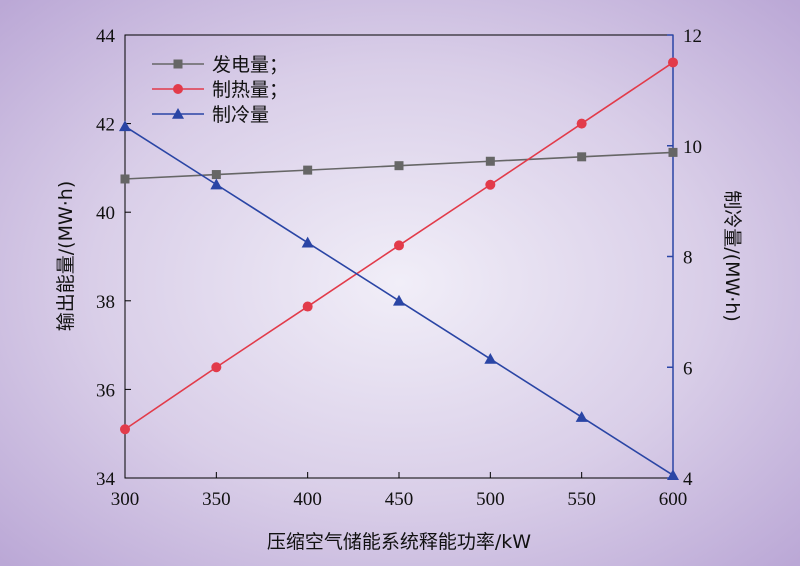  I want to click on x-axis: 300 350 400 450 500 550 600, so click(399, 491).